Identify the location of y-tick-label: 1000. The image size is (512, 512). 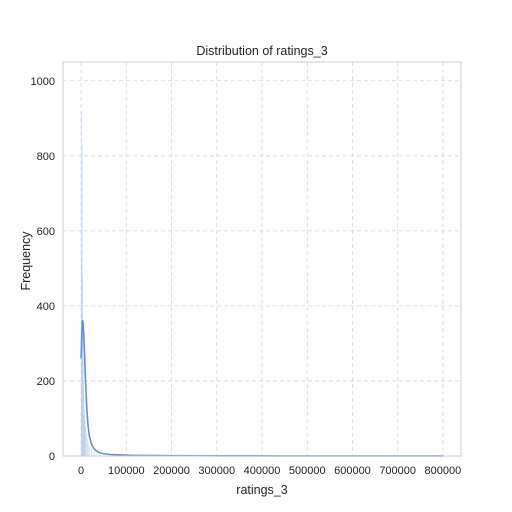
(43, 82).